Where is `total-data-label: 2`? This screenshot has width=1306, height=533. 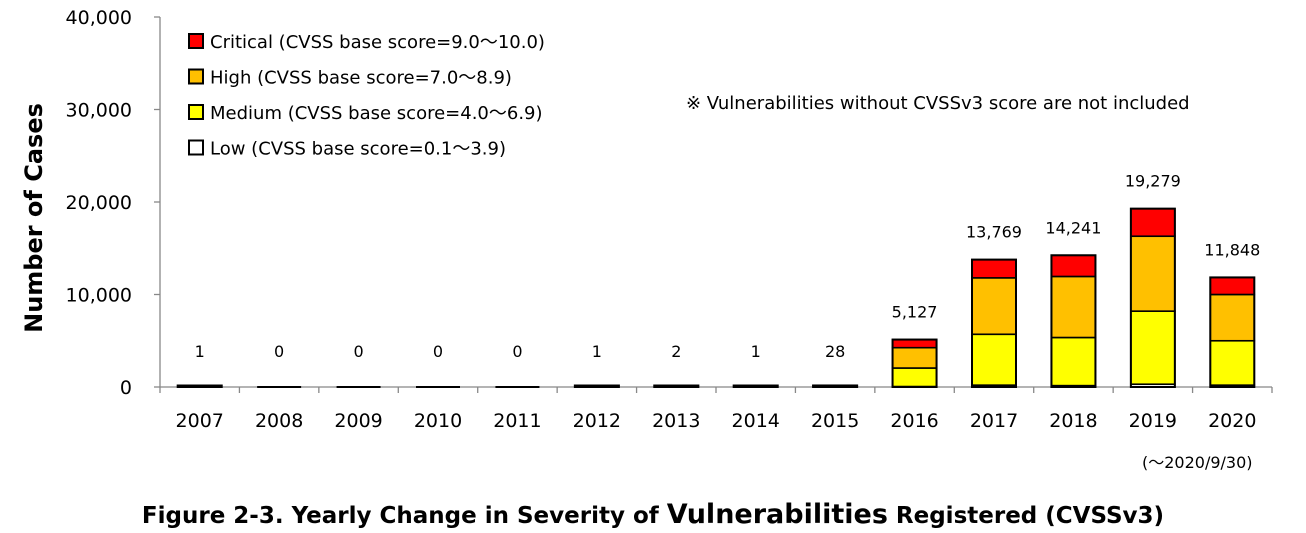 total-data-label: 2 is located at coordinates (676, 351).